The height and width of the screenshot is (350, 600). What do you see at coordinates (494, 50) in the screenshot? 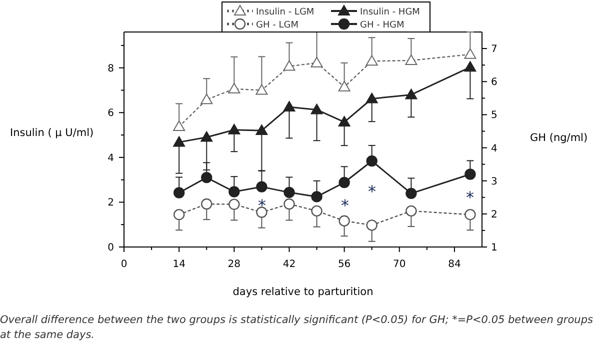
I see `y2-tick-label: 7` at bounding box center [494, 50].